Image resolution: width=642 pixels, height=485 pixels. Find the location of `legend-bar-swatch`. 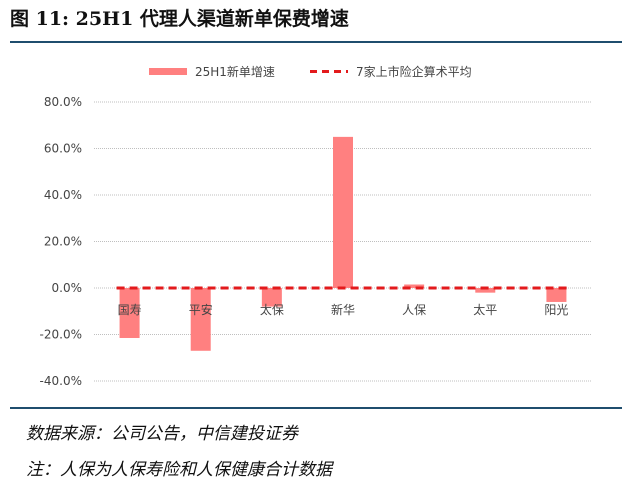

legend-bar-swatch is located at coordinates (168, 71).